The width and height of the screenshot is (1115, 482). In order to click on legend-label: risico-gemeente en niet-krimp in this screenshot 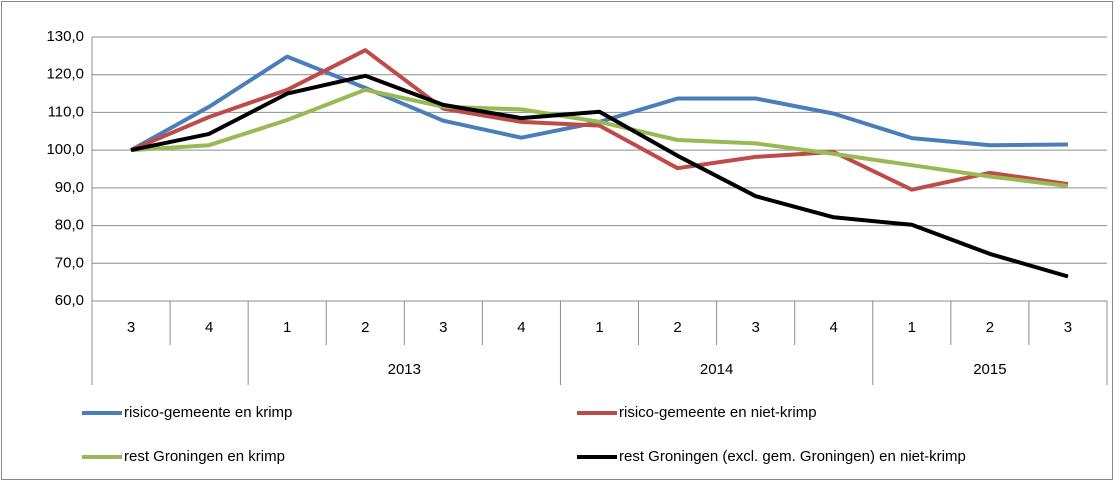, I will do `click(718, 412)`.